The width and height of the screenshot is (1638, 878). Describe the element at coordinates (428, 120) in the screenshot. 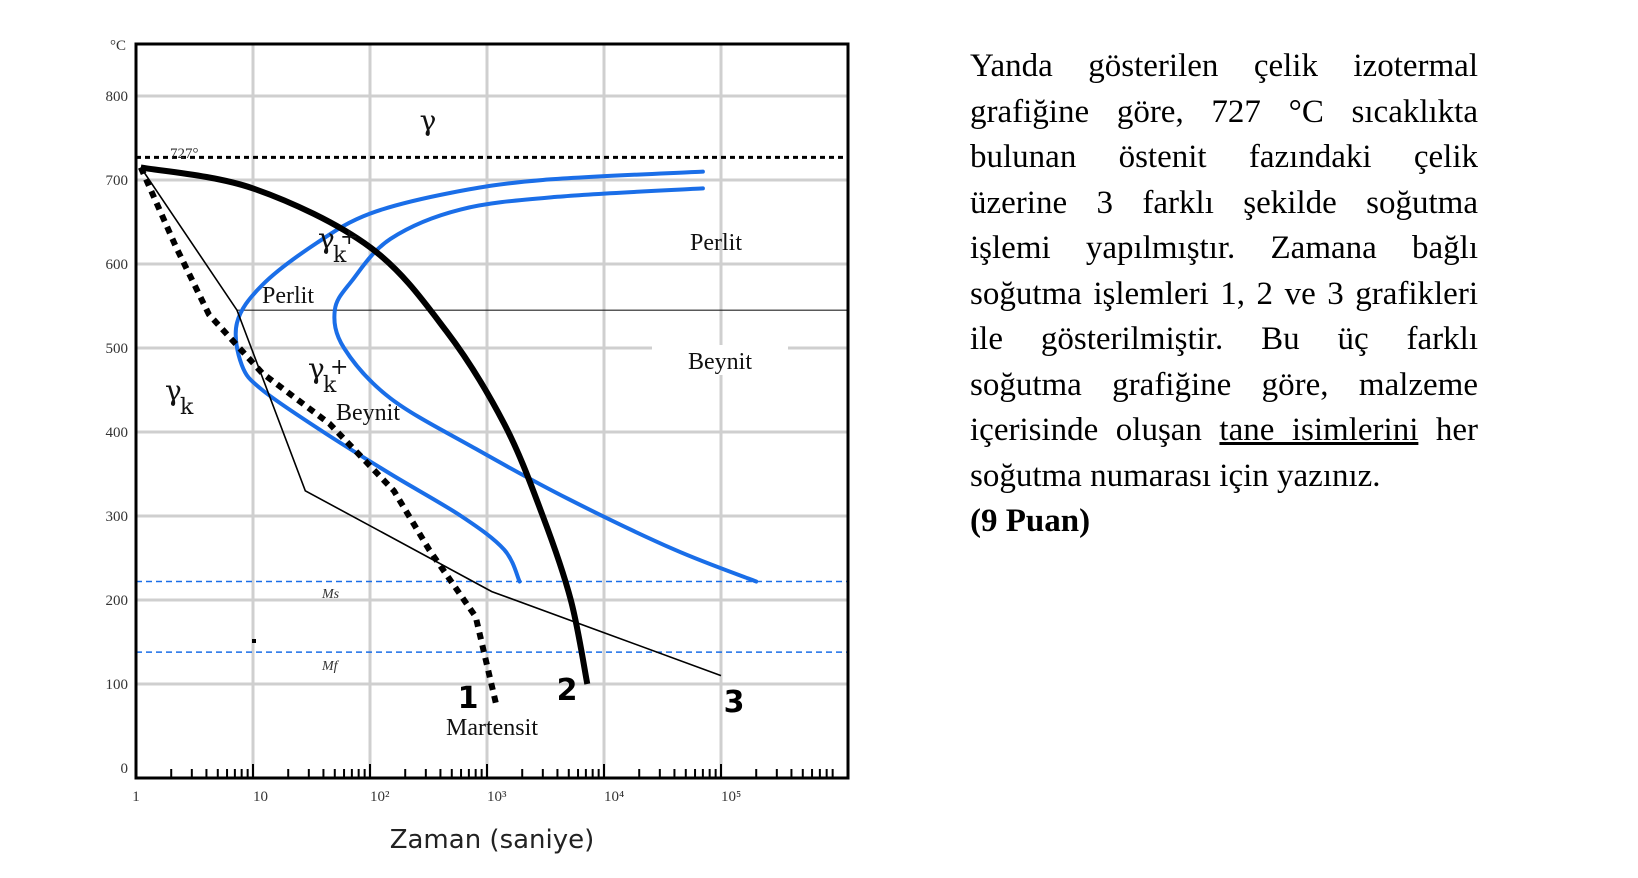

I see `label-gamma-region: γ` at that location.